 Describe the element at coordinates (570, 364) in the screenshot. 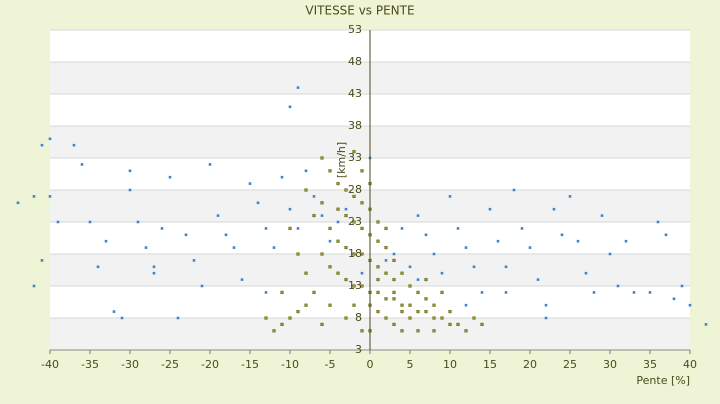

I see `x-tick-label: 25` at that location.